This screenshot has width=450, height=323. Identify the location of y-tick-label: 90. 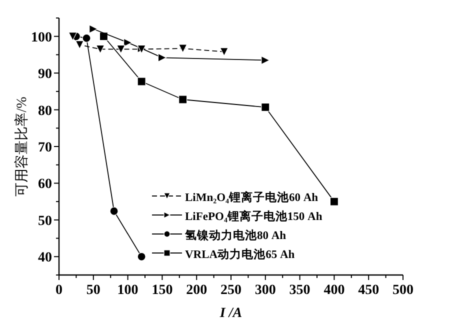
(45, 74).